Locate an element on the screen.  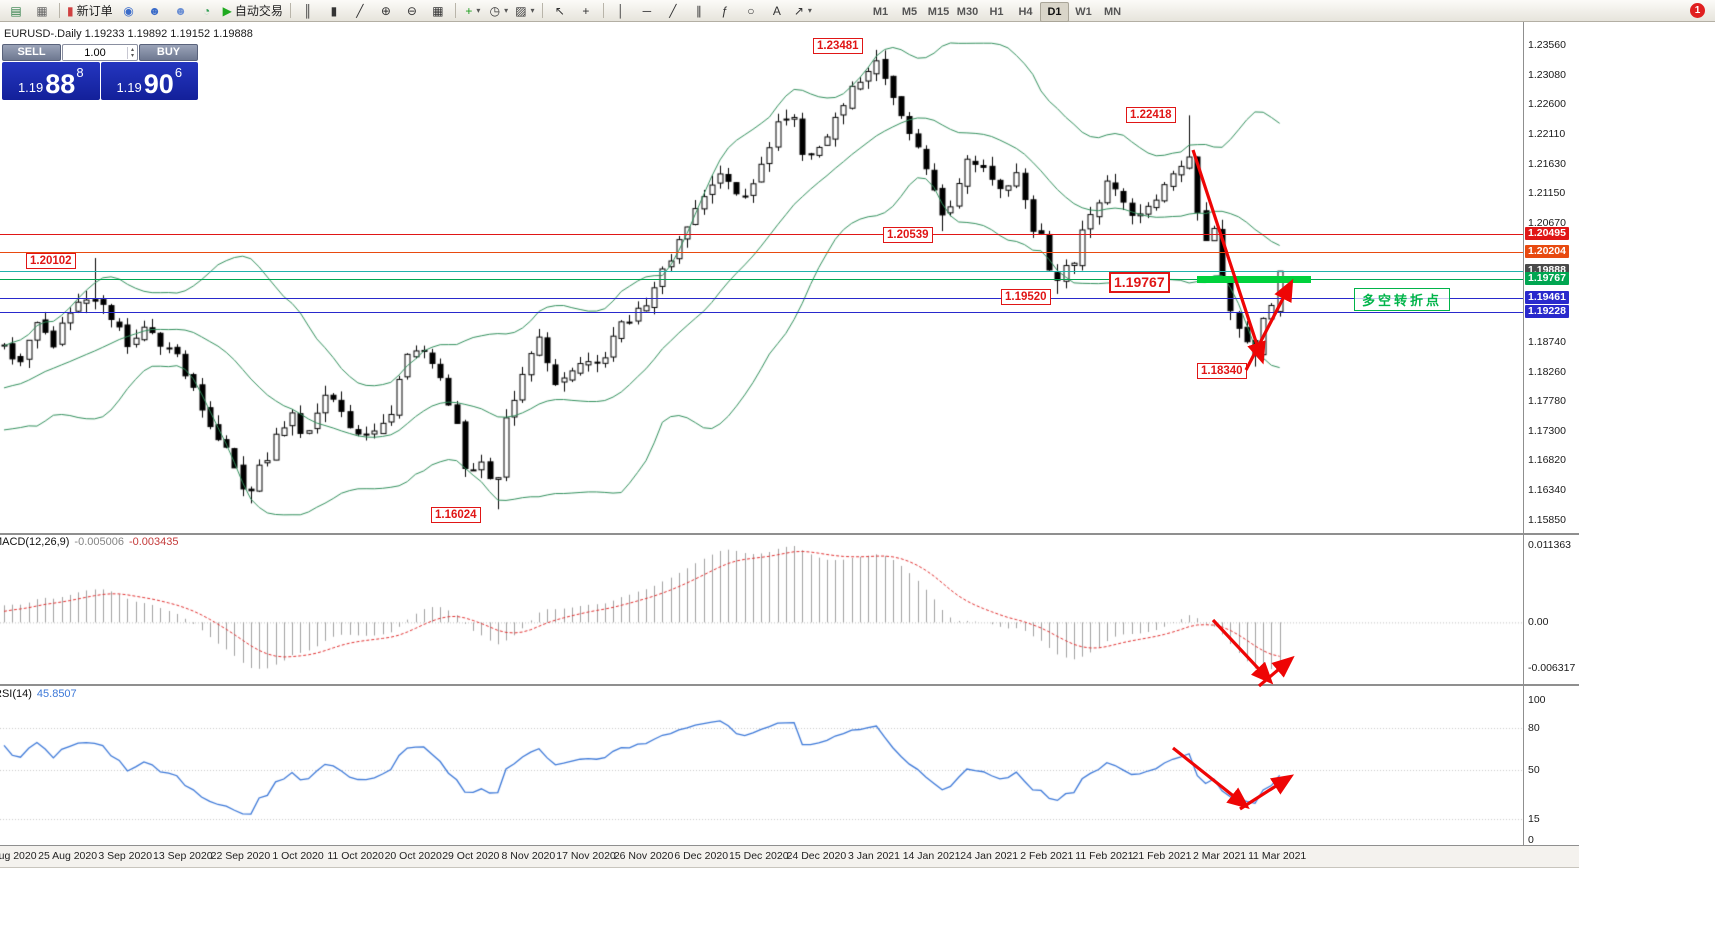
macd-signal-value: -0.003435 is located at coordinates (153, 542).